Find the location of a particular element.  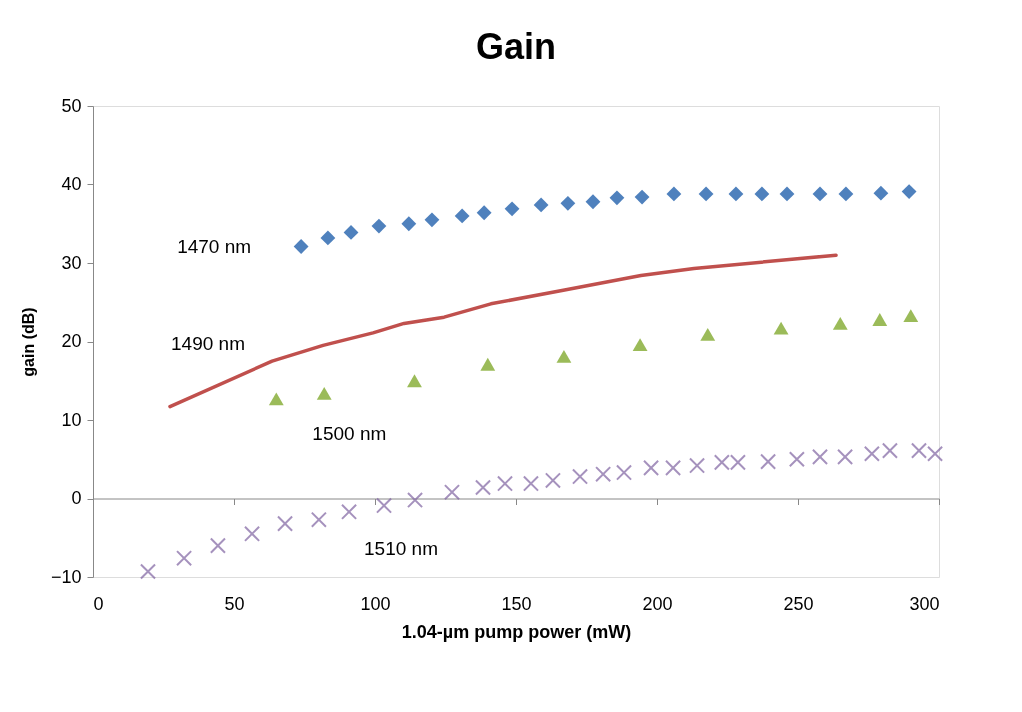

y-tick-label: 10 is located at coordinates (71, 419).